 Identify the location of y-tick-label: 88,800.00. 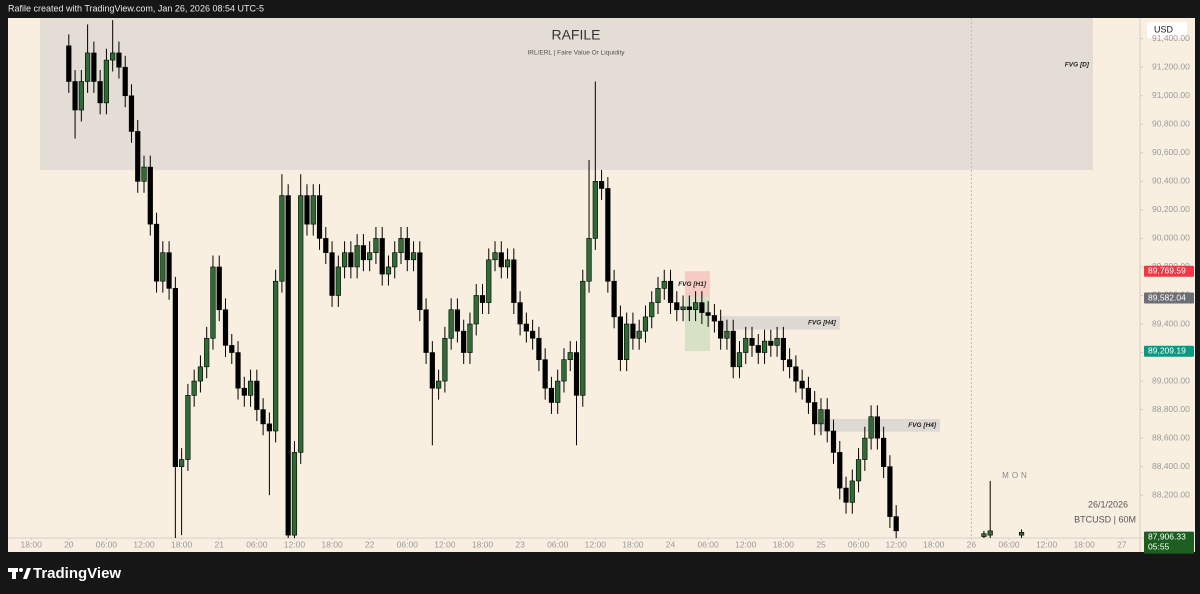
(1171, 409).